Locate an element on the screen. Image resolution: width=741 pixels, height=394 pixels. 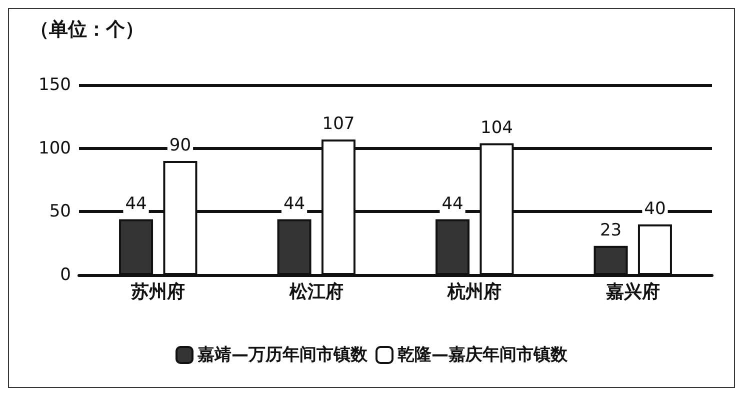
x-tick-label: 松江府 is located at coordinates (316, 292).